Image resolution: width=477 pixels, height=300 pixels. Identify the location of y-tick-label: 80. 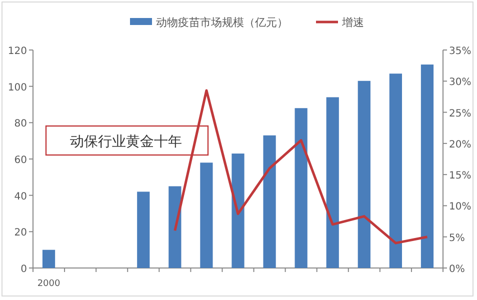
(20, 124).